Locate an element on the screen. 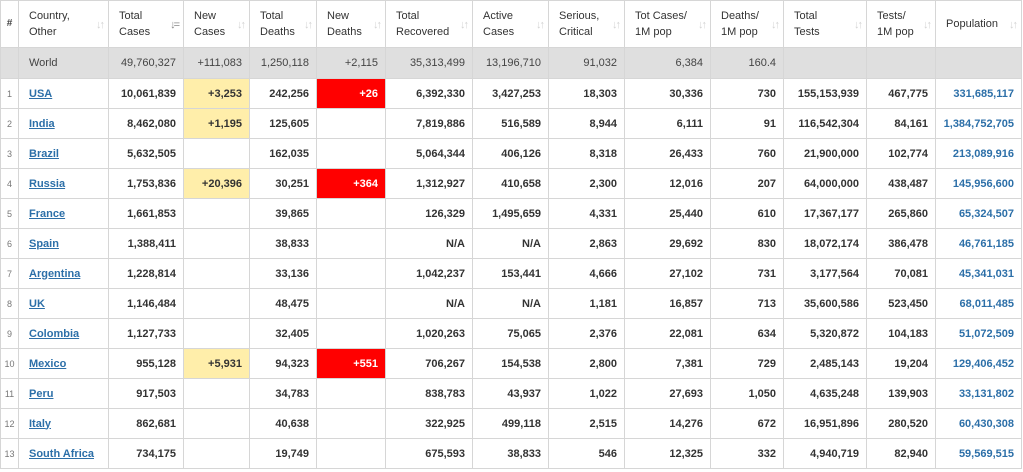 Image resolution: width=1023 pixels, height=472 pixels. column-header-total-deaths: Total Deaths ↓↑ is located at coordinates (283, 24).